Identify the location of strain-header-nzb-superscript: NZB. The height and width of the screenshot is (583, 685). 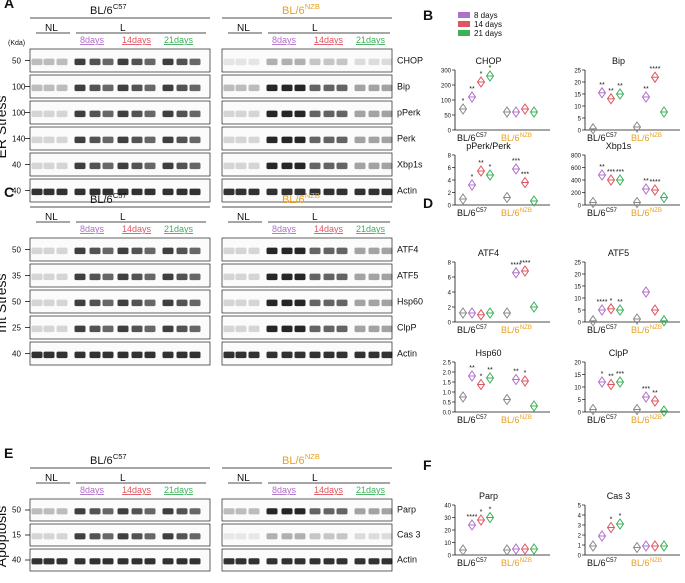
(312, 456).